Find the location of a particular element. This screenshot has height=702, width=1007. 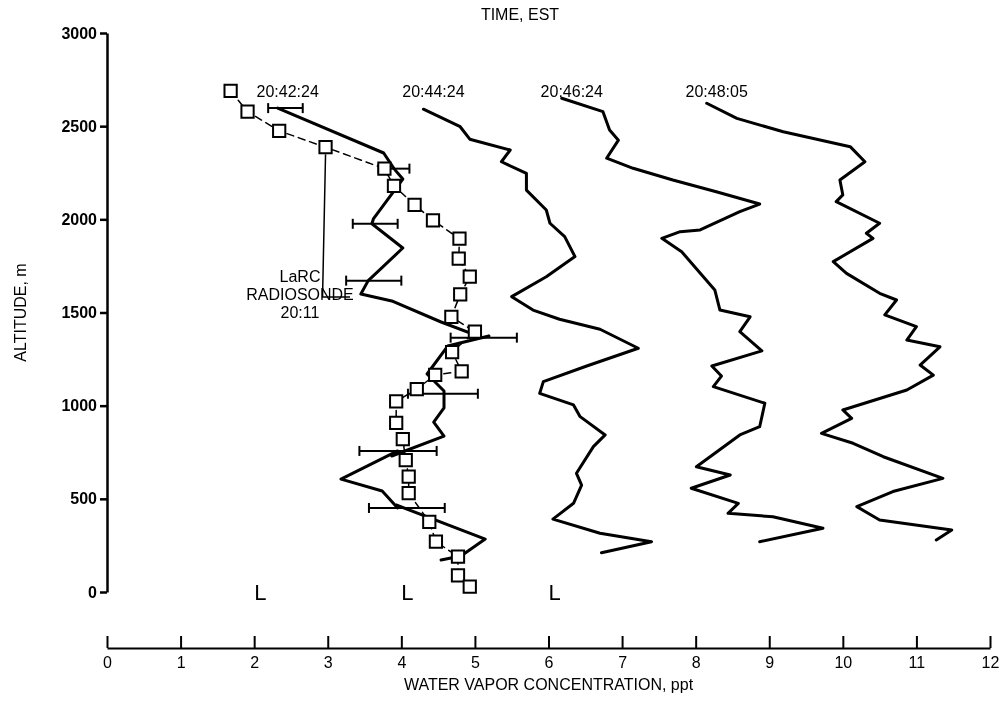

x-tick-label: 12 is located at coordinates (990, 662).